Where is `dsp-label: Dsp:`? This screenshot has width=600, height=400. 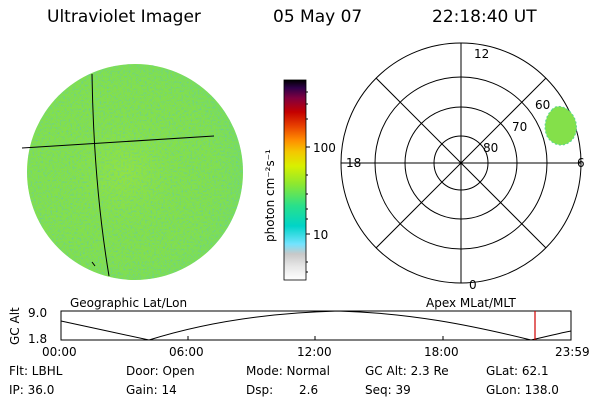
dsp-label: Dsp: is located at coordinates (260, 390).